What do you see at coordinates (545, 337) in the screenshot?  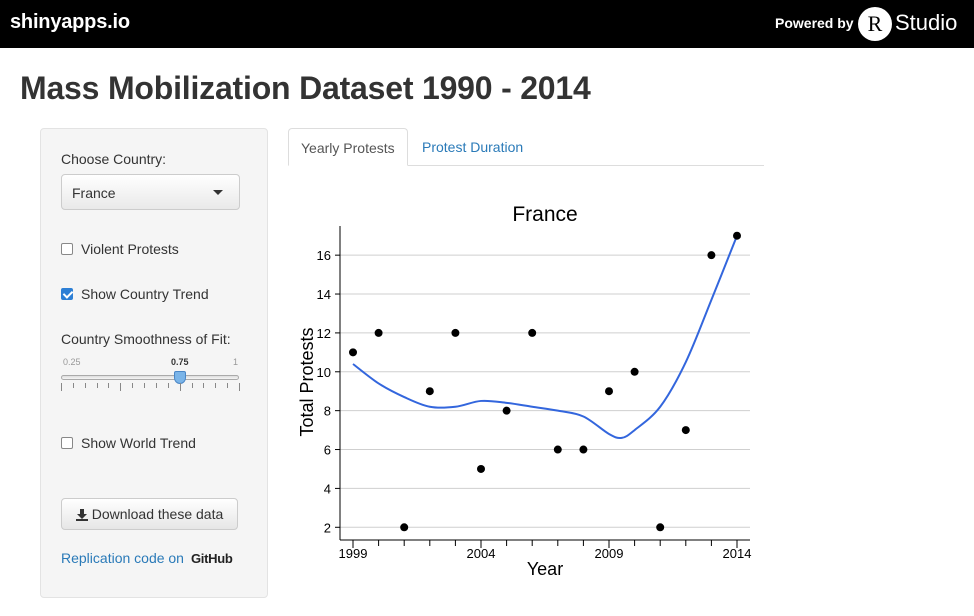 I see `trend-line` at bounding box center [545, 337].